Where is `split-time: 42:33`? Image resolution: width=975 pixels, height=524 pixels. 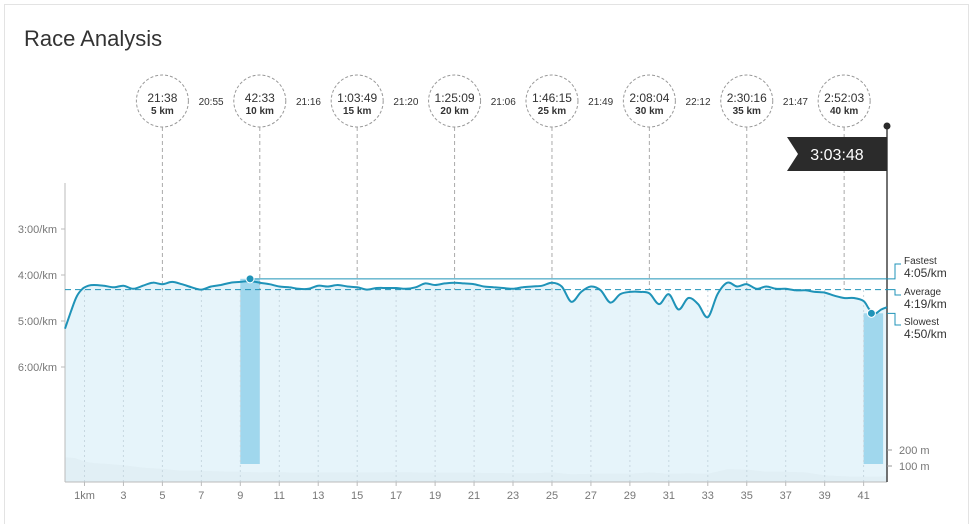 split-time: 42:33 is located at coordinates (260, 98).